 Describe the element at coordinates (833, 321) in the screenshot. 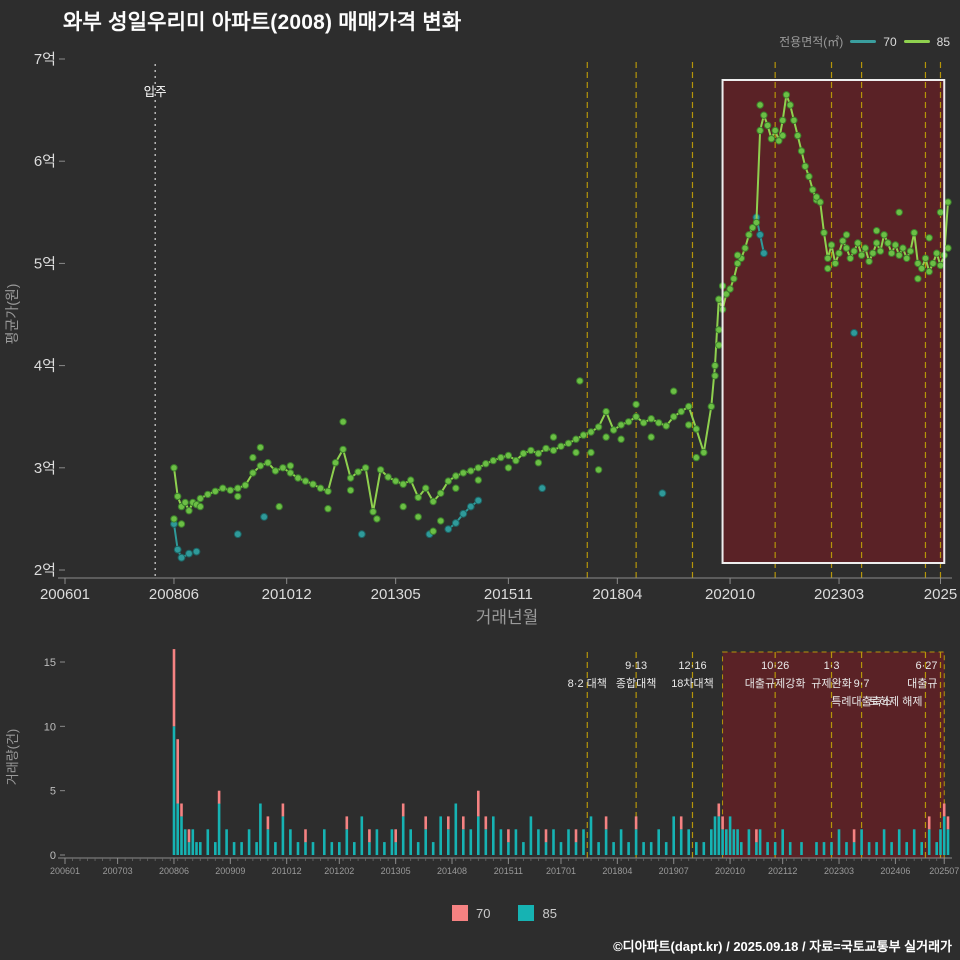

I see `price-region-fill` at that location.